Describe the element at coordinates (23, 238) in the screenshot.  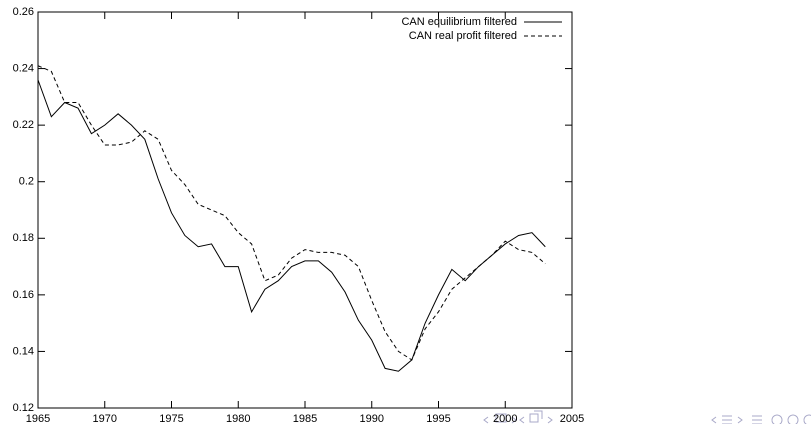
I see `y-tick-label: 0.18` at that location.